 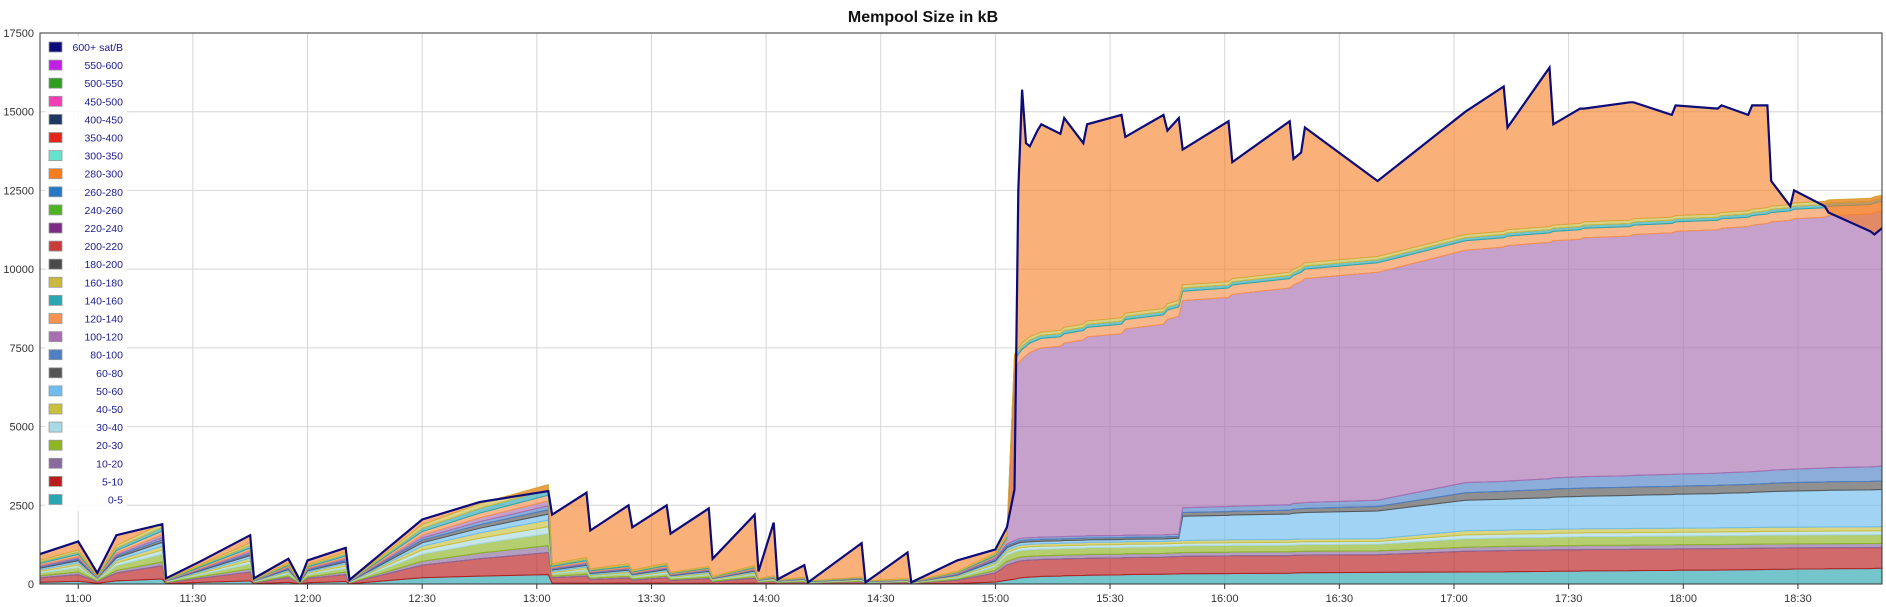 What do you see at coordinates (1798, 599) in the screenshot?
I see `x-tick-label: 18:30` at bounding box center [1798, 599].